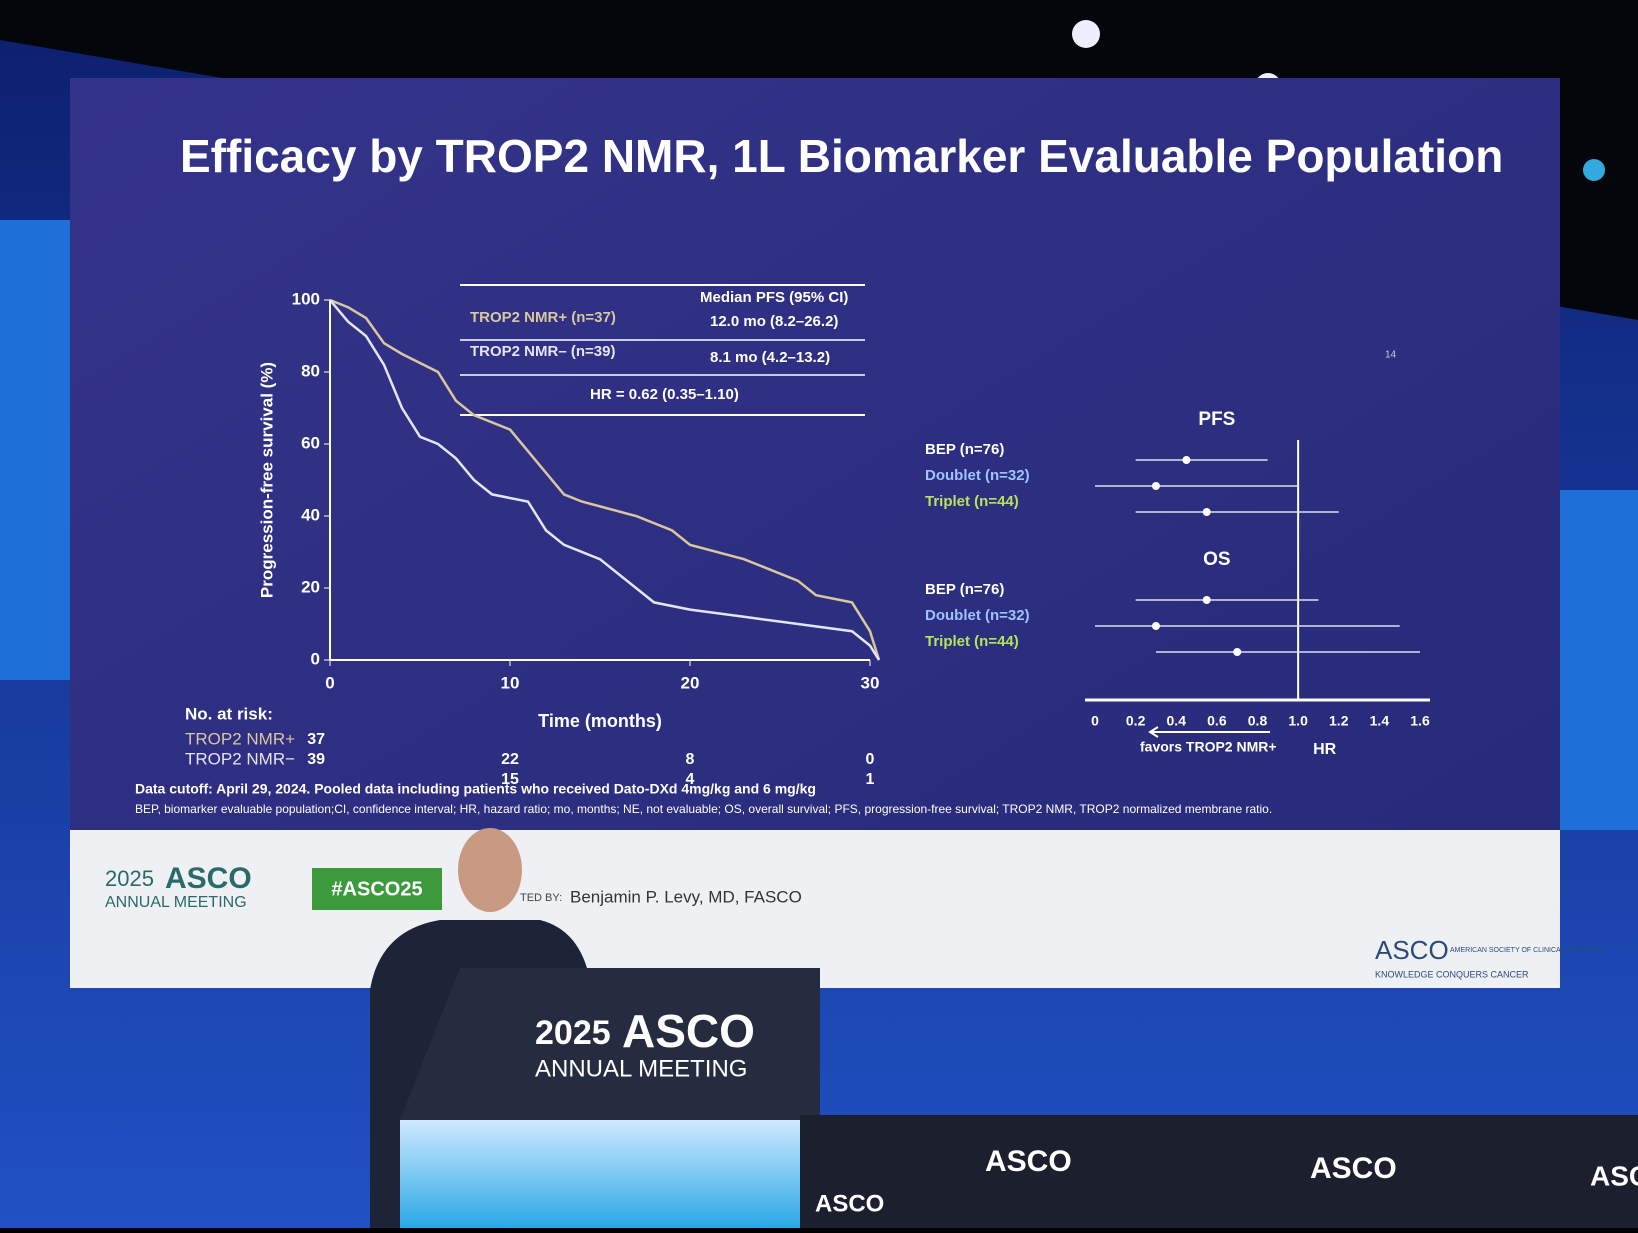  Describe the element at coordinates (870, 682) in the screenshot. I see `x-tick-label: 30` at that location.